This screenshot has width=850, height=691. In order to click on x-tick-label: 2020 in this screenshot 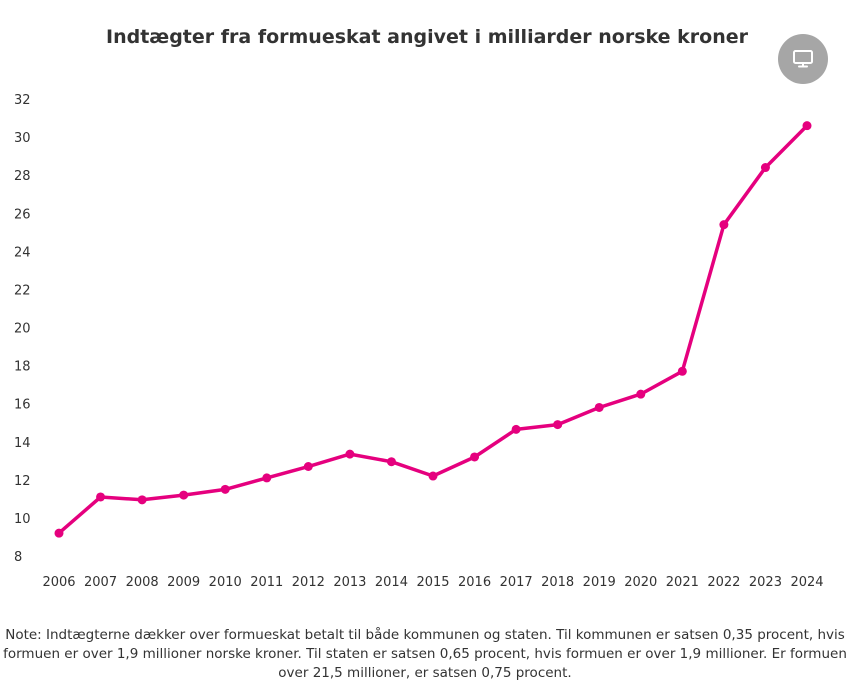, I will do `click(640, 582)`.